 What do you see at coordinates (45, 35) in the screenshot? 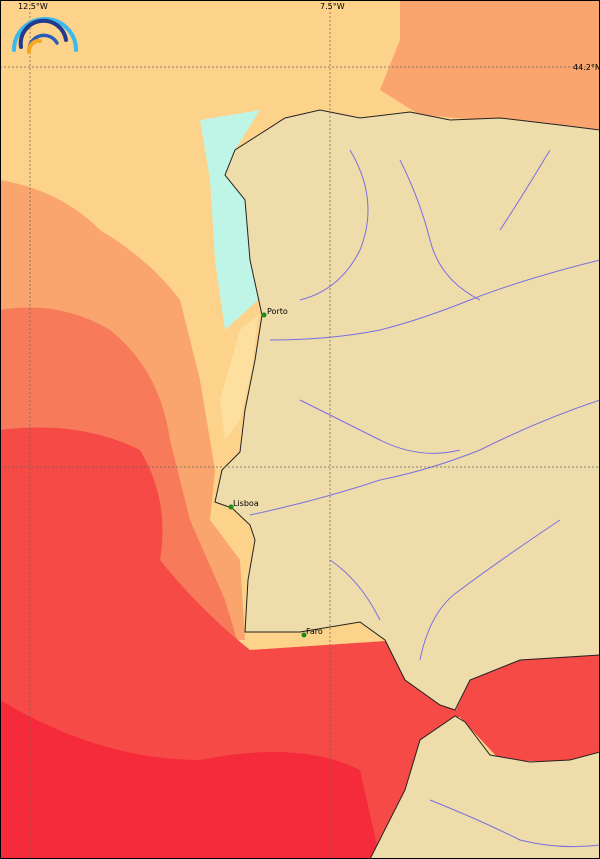
I see `rainbow-arcs-logo` at bounding box center [45, 35].